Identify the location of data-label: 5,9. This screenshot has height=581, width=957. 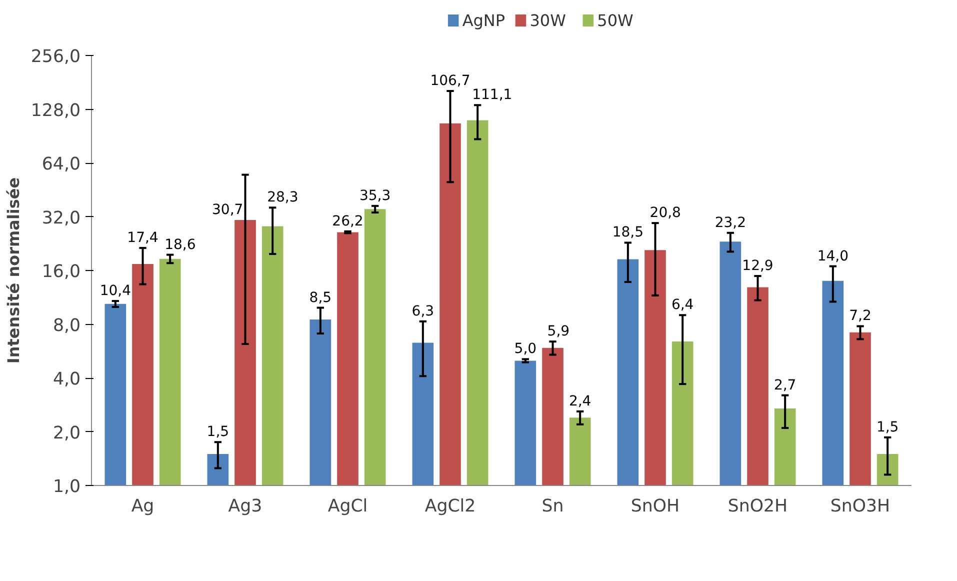
(558, 332).